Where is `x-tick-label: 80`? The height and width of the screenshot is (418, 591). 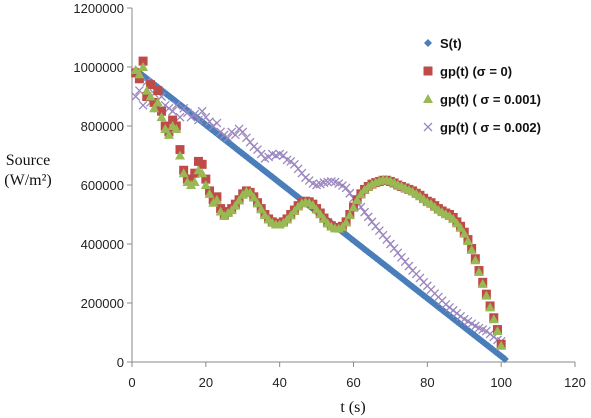 x-tick-label: 80 is located at coordinates (427, 382).